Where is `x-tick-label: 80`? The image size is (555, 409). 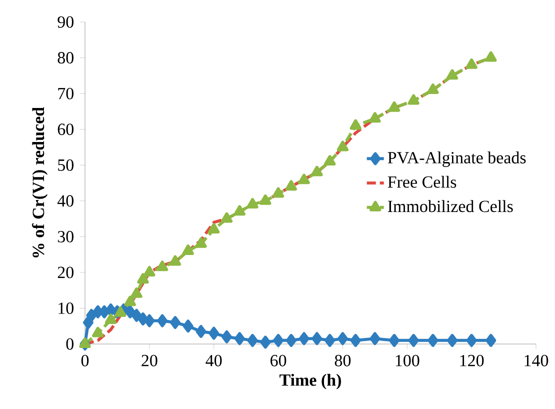 x-tick-label: 80 is located at coordinates (342, 360).